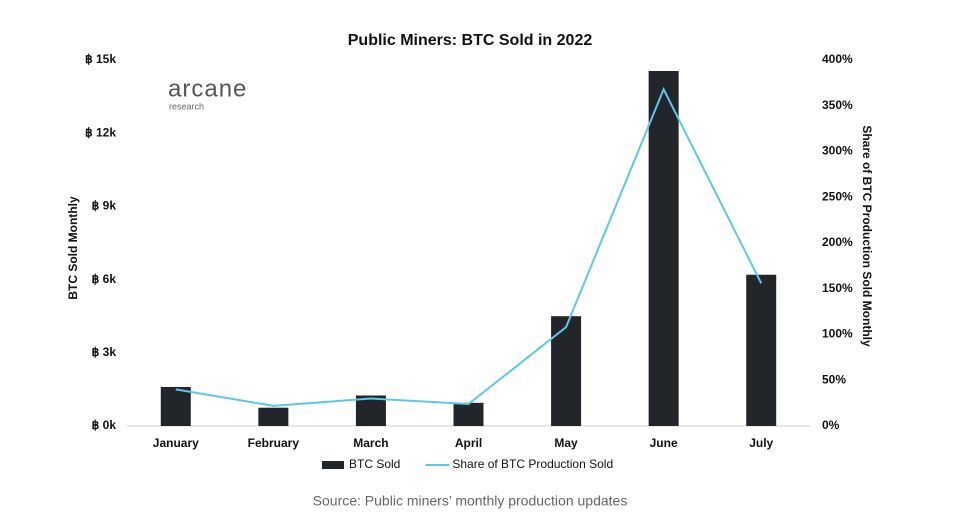 The image size is (957, 522). I want to click on x-tick-label: January, so click(176, 443).